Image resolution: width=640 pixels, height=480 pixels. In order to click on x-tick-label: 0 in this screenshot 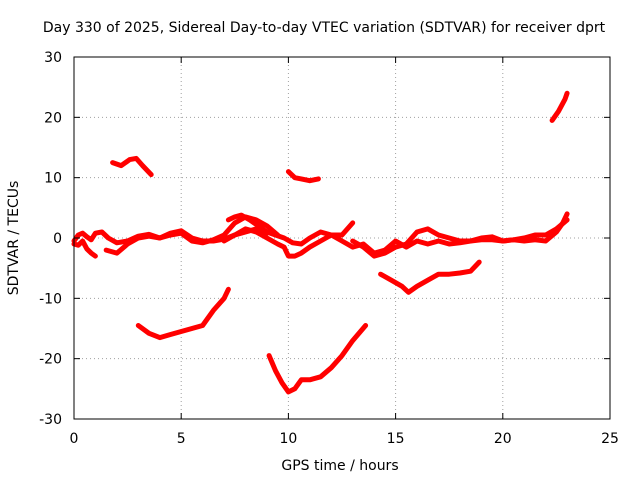, I will do `click(74, 439)`.